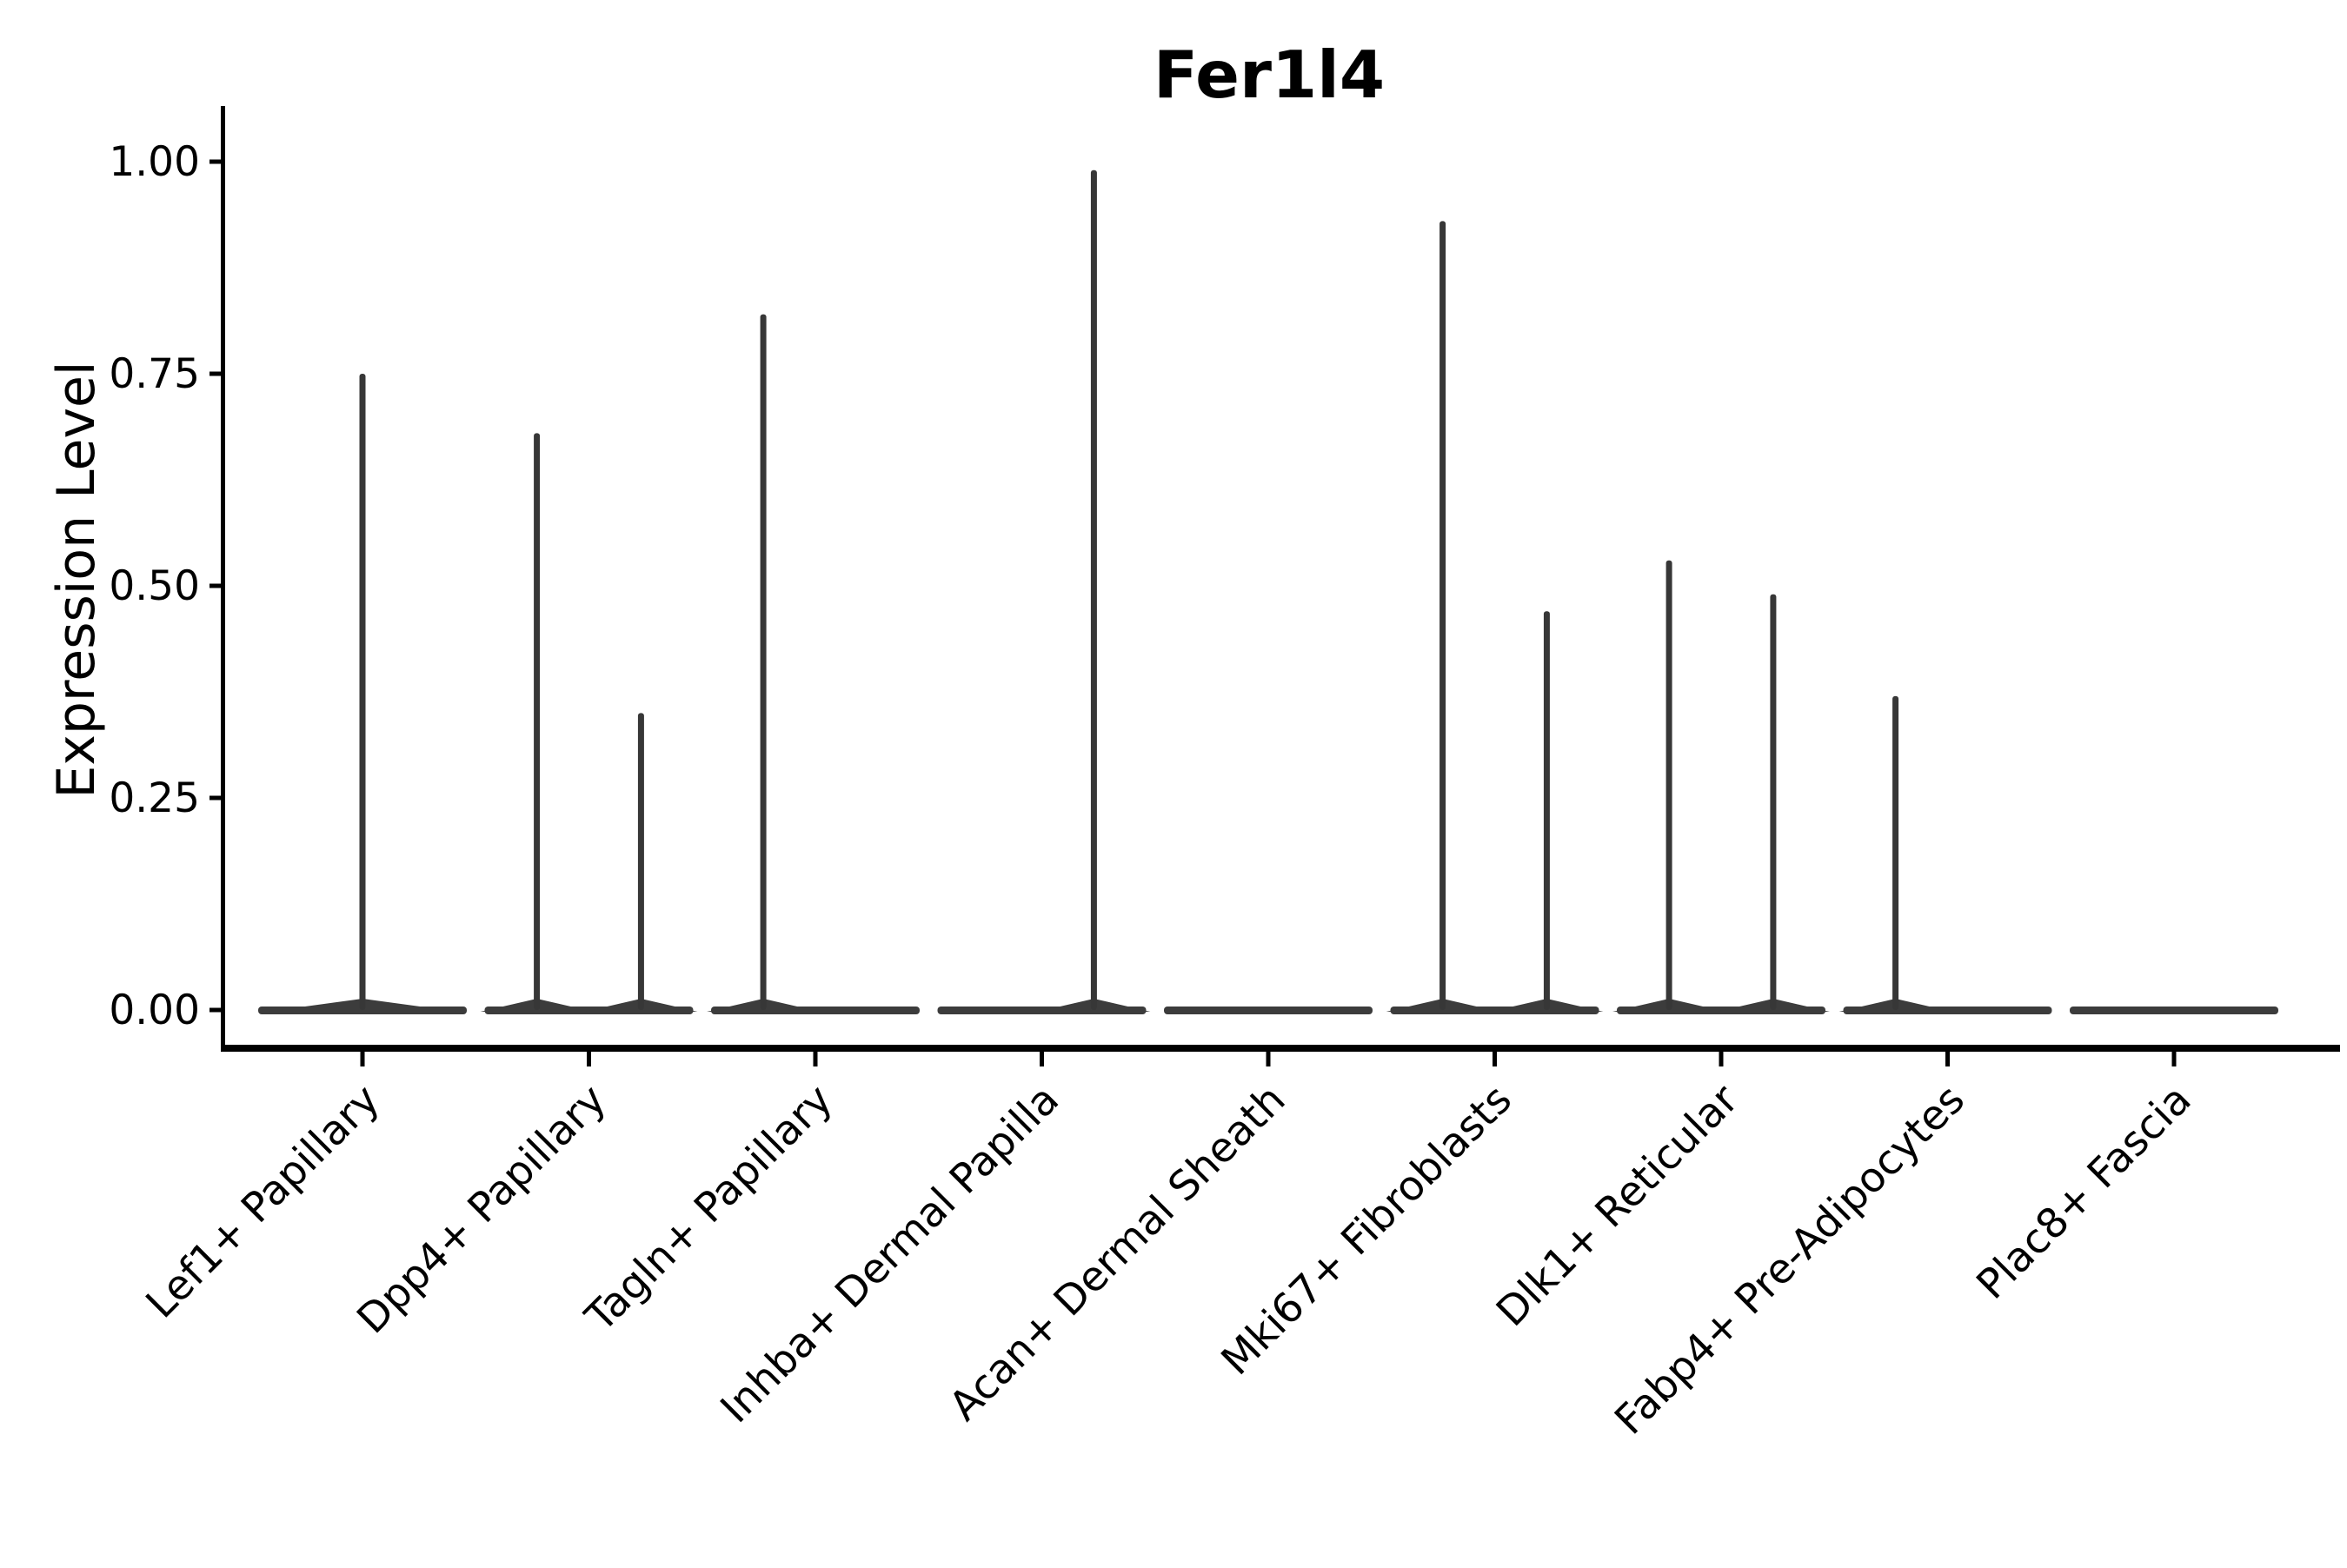 Image resolution: width=2347 pixels, height=1568 pixels. I want to click on x-tick-label: Dpp4+ Papillary, so click(482, 1210).